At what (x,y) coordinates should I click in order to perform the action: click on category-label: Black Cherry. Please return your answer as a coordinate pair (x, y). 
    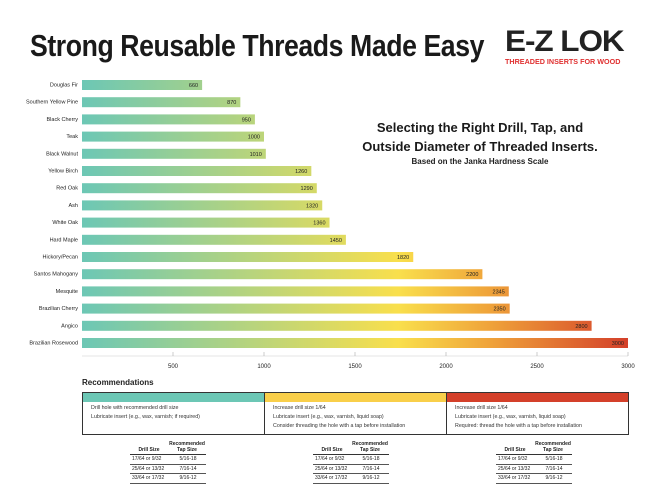
    Looking at the image, I should click on (63, 120).